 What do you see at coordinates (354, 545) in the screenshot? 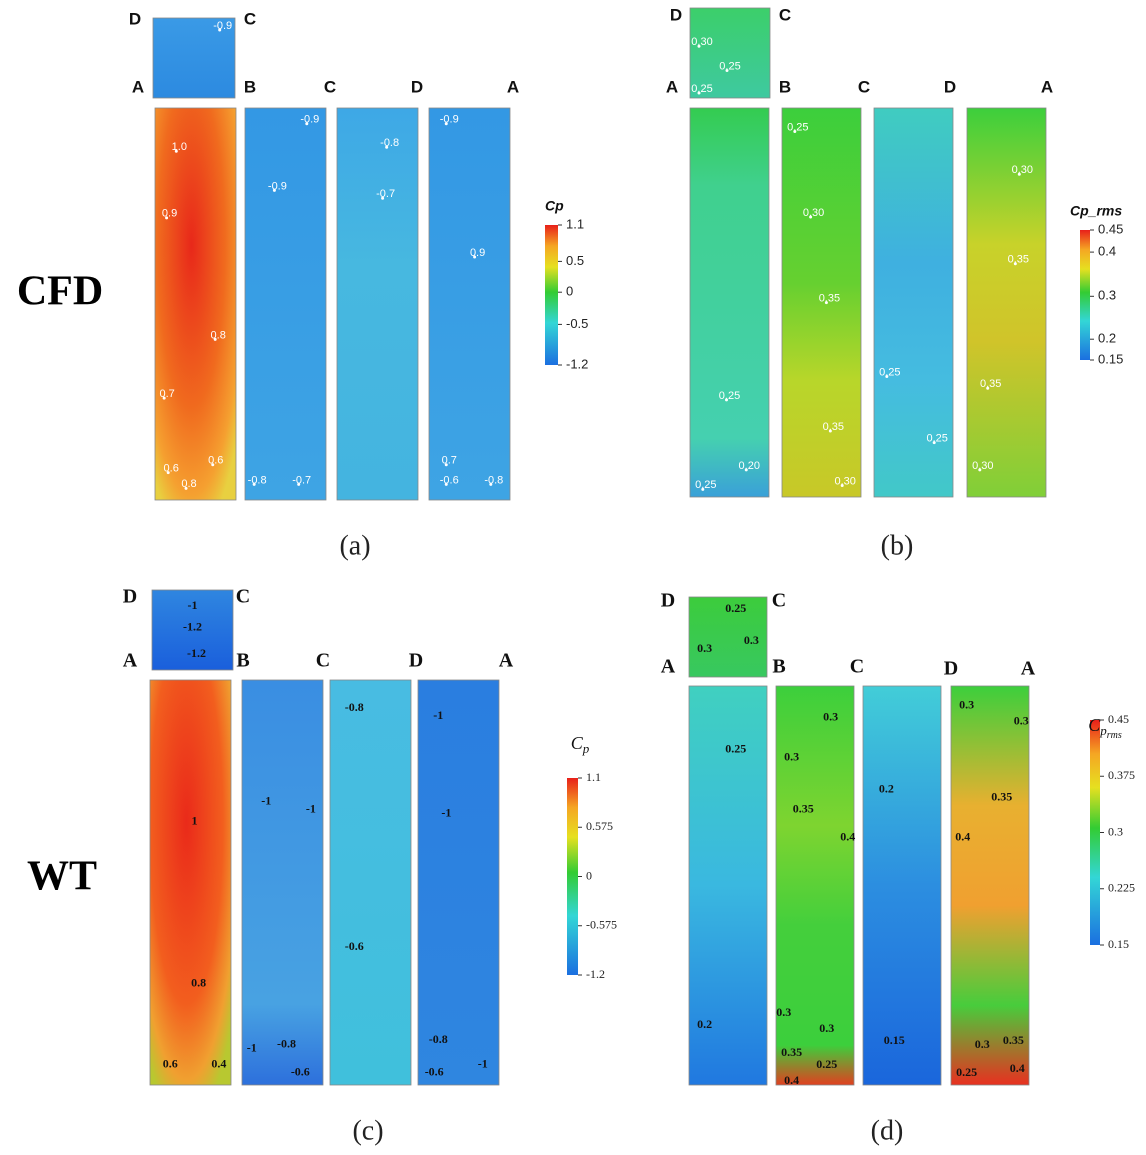
I see `caption: (a)` at bounding box center [354, 545].